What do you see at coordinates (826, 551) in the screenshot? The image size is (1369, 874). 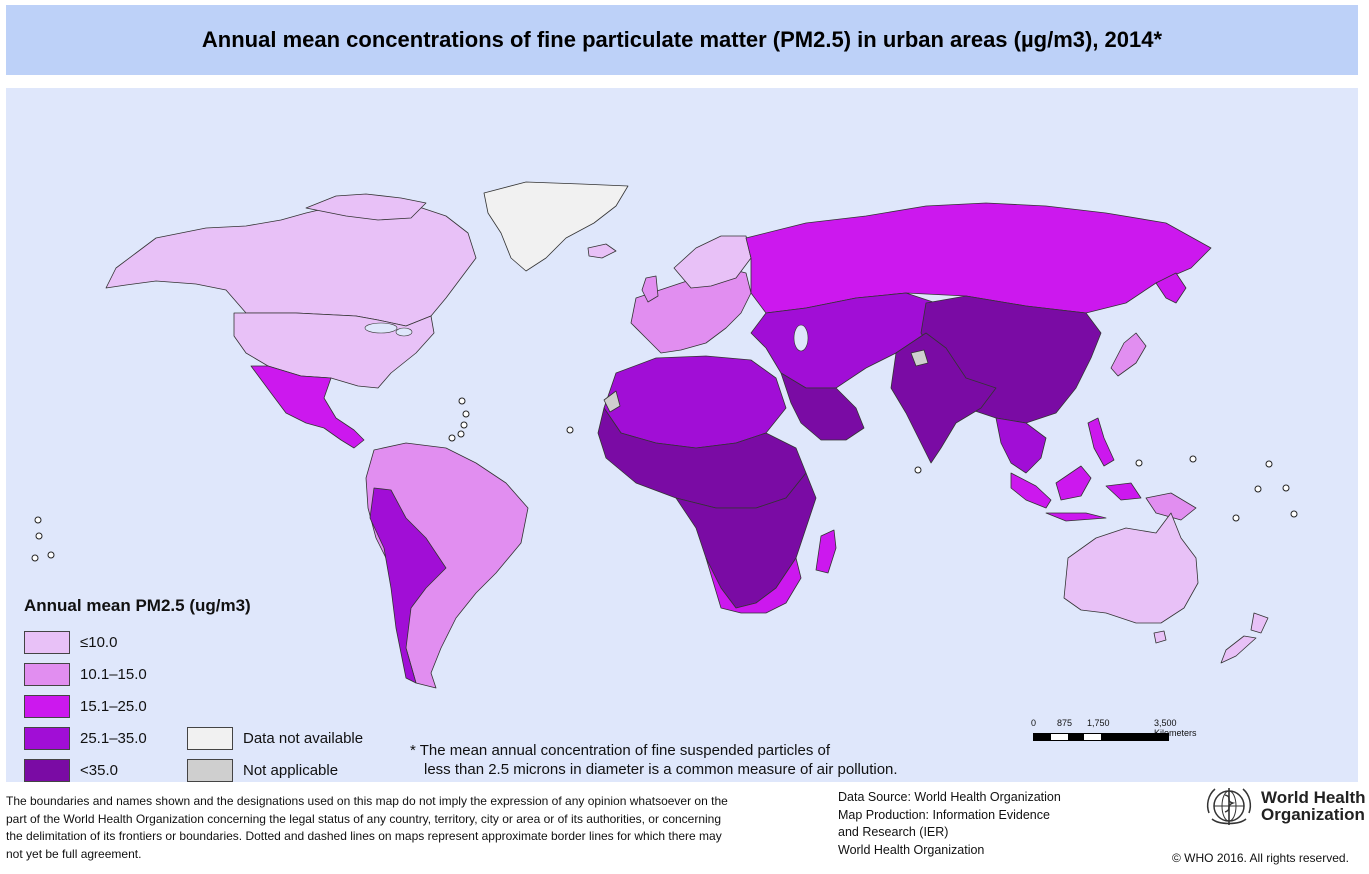 I see `region-madagascar` at bounding box center [826, 551].